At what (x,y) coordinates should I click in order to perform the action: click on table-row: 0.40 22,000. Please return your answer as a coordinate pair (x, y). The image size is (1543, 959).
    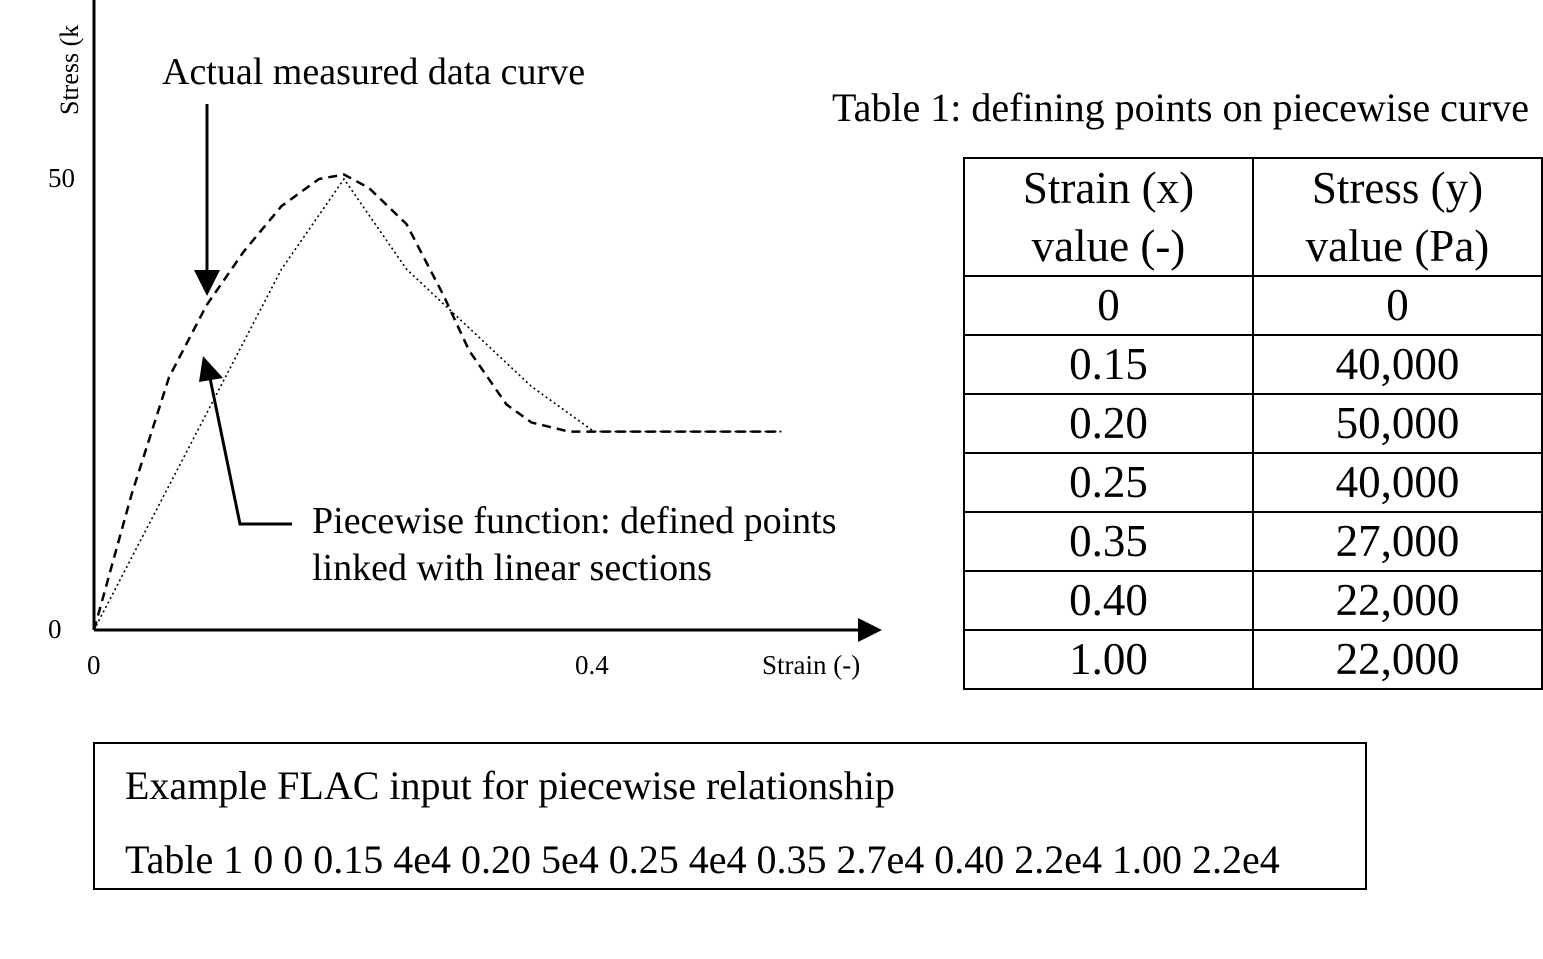
    Looking at the image, I should click on (1253, 600).